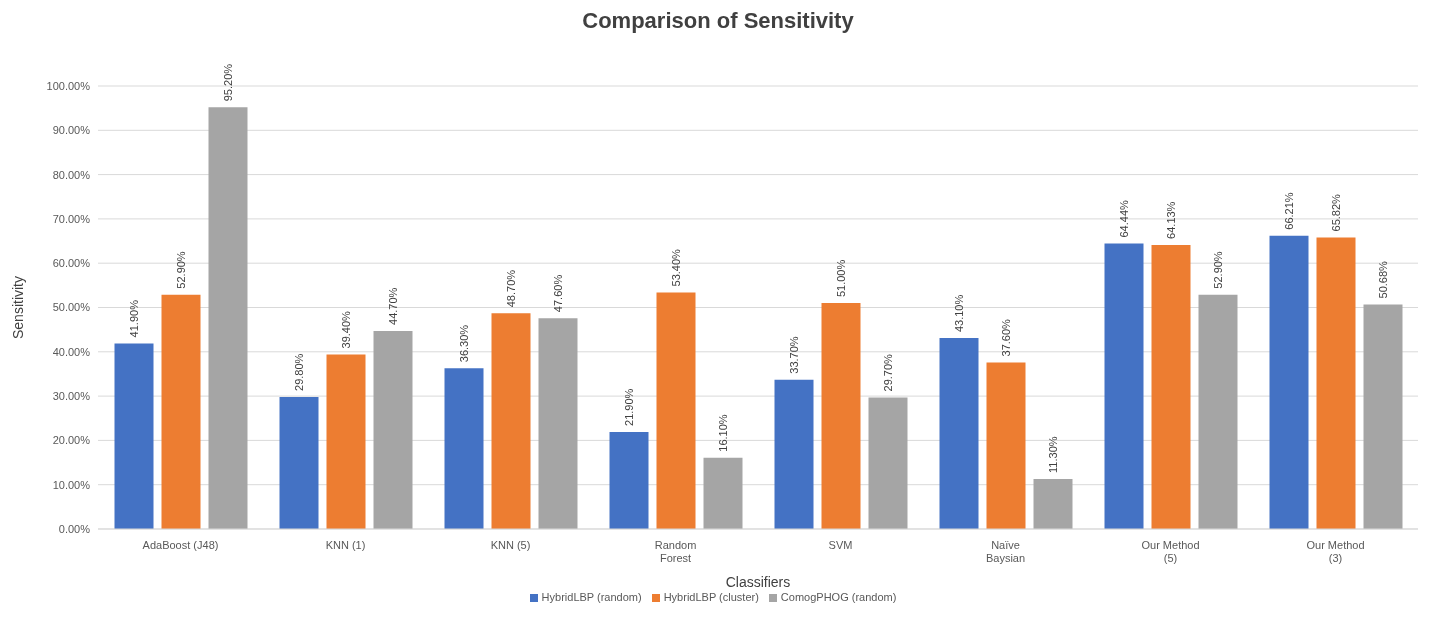  What do you see at coordinates (629, 407) in the screenshot?
I see `data-label: 21.90%` at bounding box center [629, 407].